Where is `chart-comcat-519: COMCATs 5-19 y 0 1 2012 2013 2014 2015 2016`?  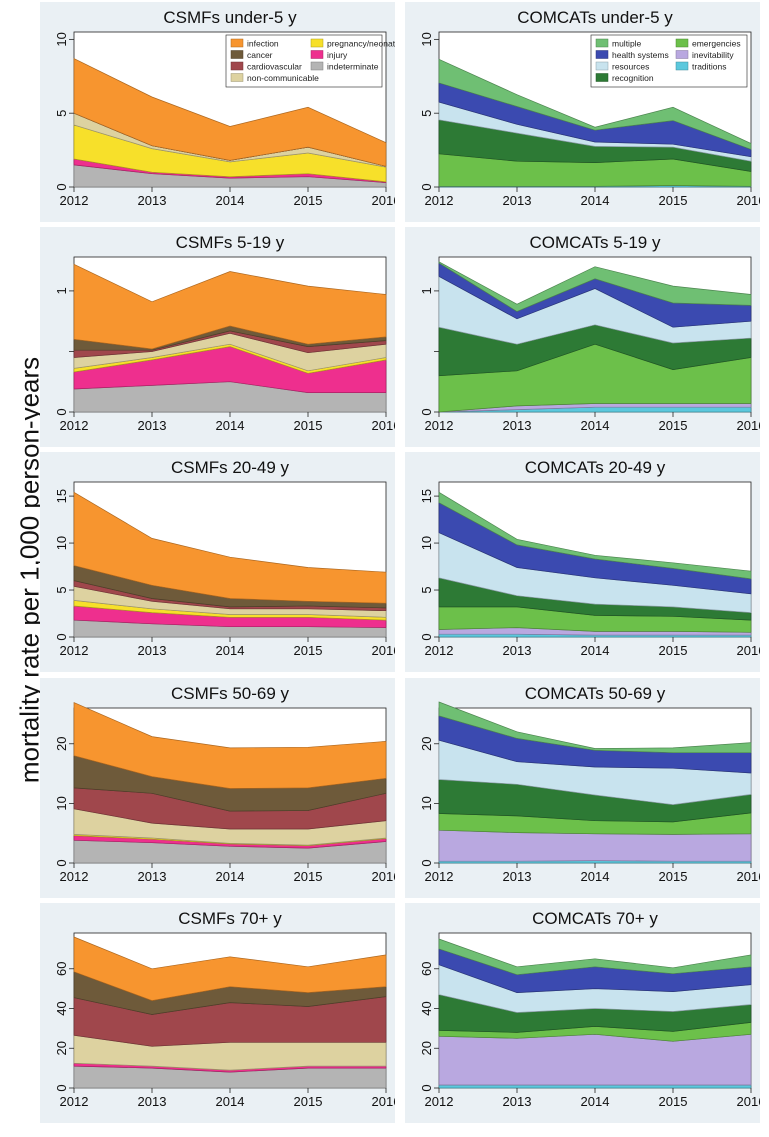
chart-comcat-519: COMCATs 5-19 y 0 1 2012 2013 2014 2015 2016 is located at coordinates (582, 337).